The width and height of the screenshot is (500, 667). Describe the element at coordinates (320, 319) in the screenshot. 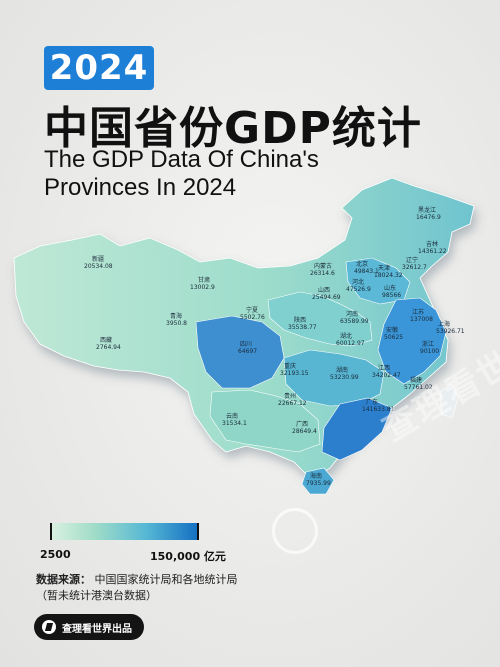

I see `region-north-central` at that location.